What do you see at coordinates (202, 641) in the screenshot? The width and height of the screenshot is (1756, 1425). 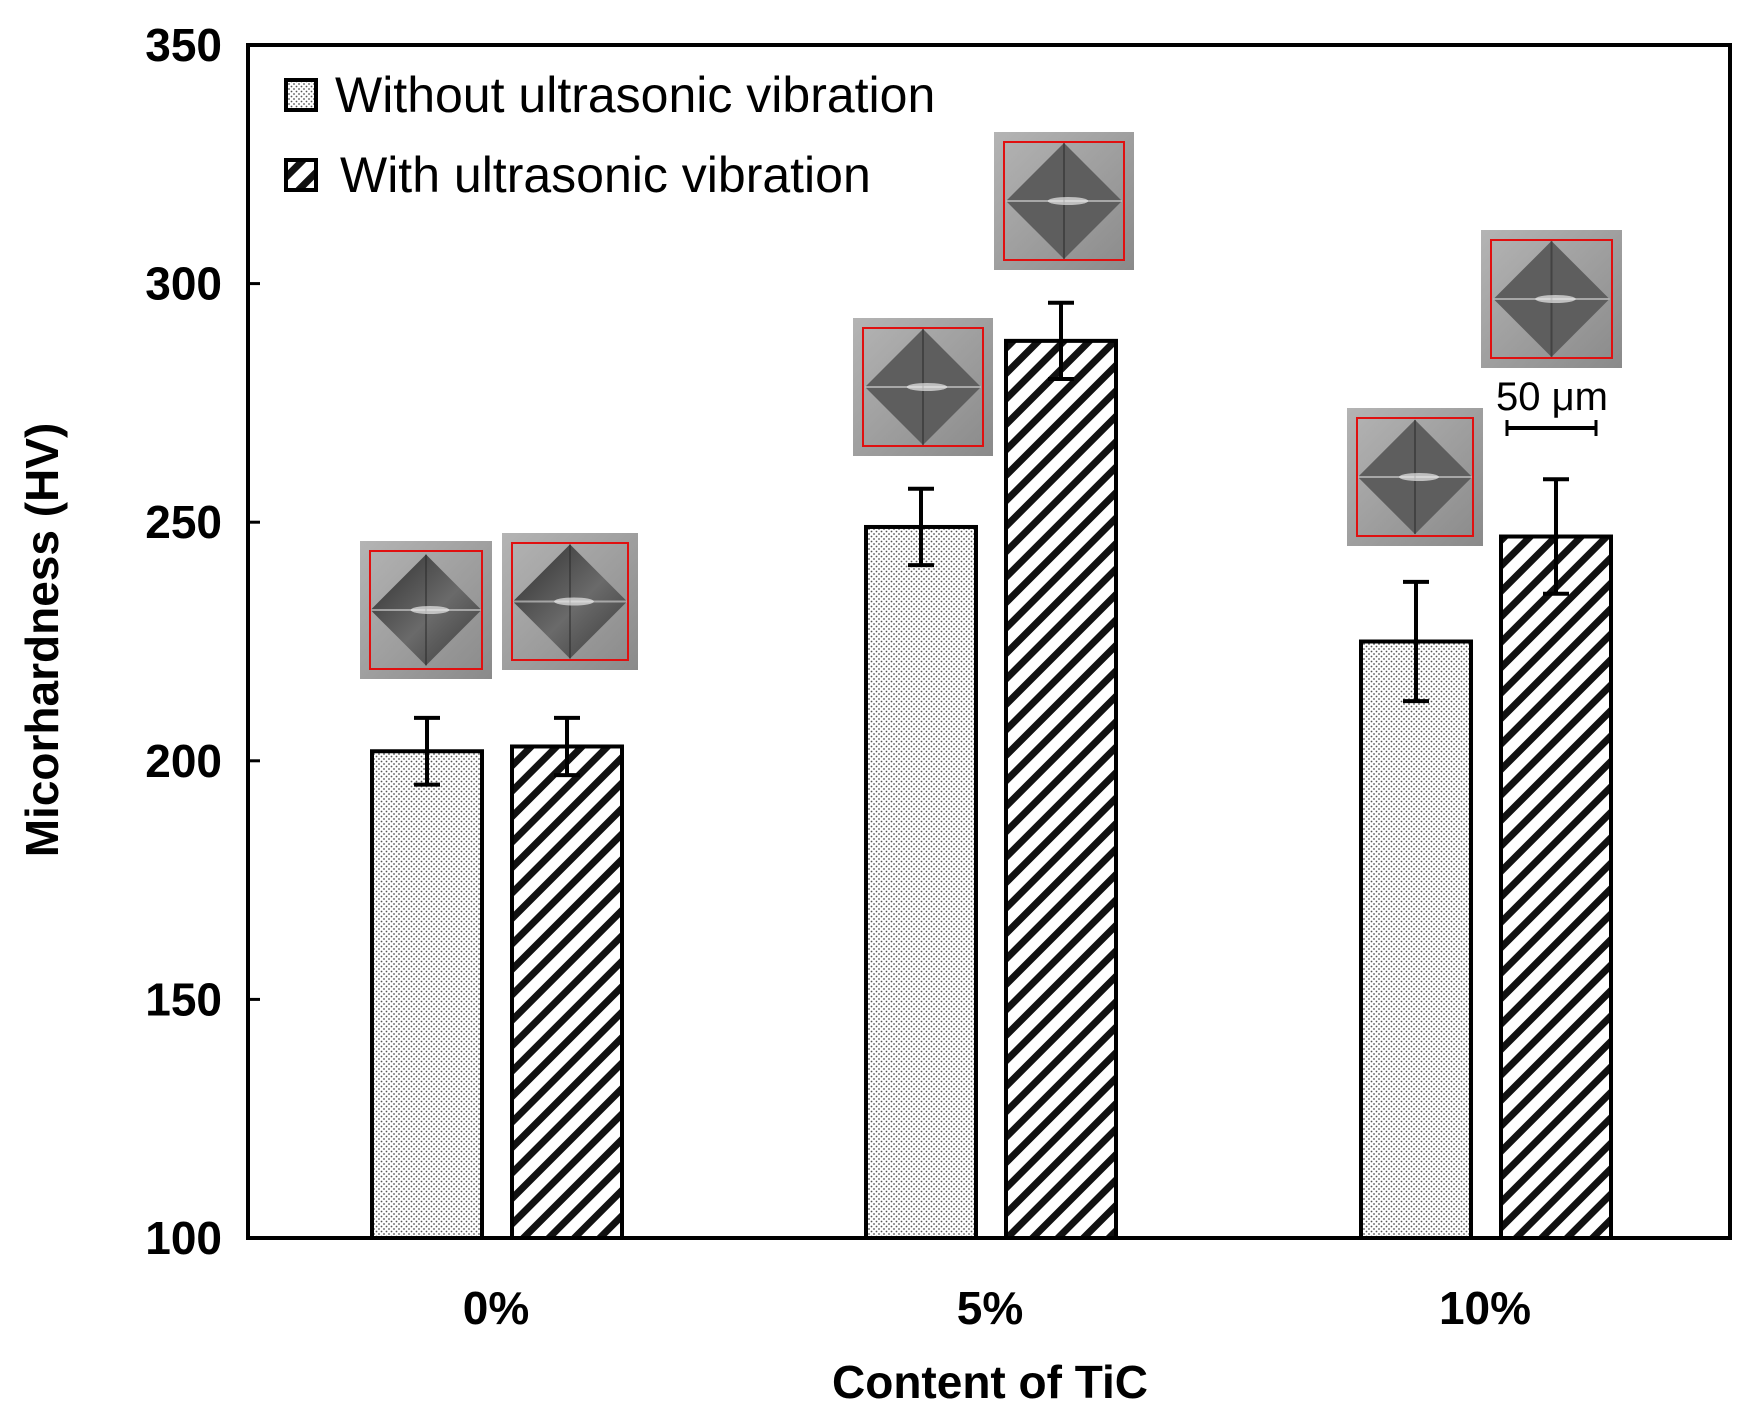 I see `y-axis-ticks: 100 150 200 250 300 350` at bounding box center [202, 641].